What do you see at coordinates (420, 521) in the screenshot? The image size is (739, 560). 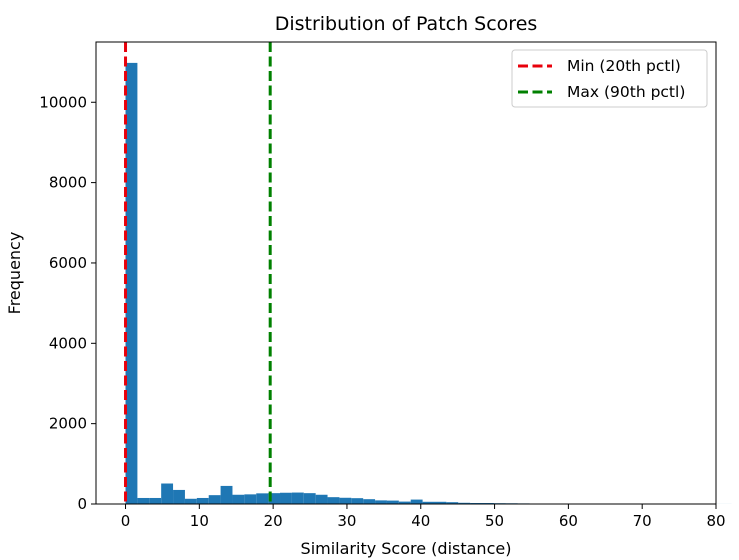 I see `x-tick-label: 40` at bounding box center [420, 521].